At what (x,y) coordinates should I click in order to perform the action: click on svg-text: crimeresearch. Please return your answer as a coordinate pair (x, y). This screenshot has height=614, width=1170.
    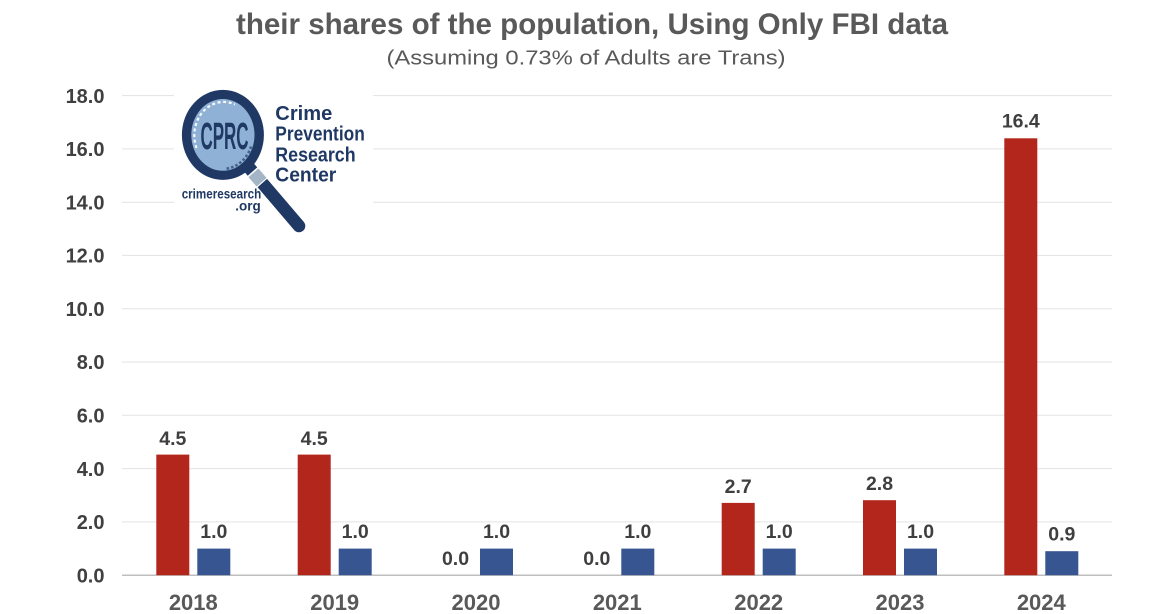
    Looking at the image, I should click on (222, 194).